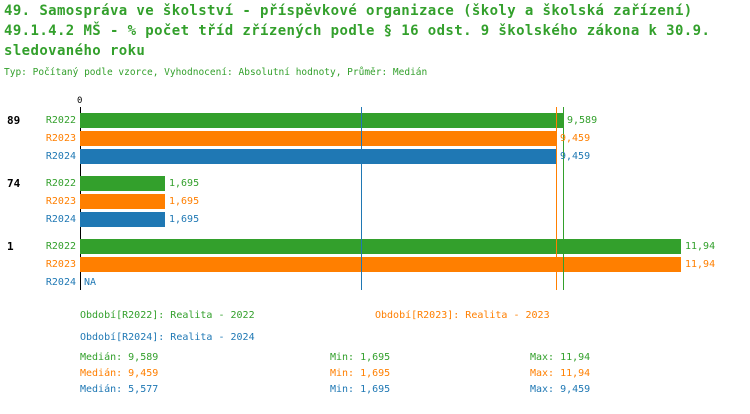 The image size is (750, 414). I want to click on stat-min-r2023: Min: 1,695, so click(360, 373).